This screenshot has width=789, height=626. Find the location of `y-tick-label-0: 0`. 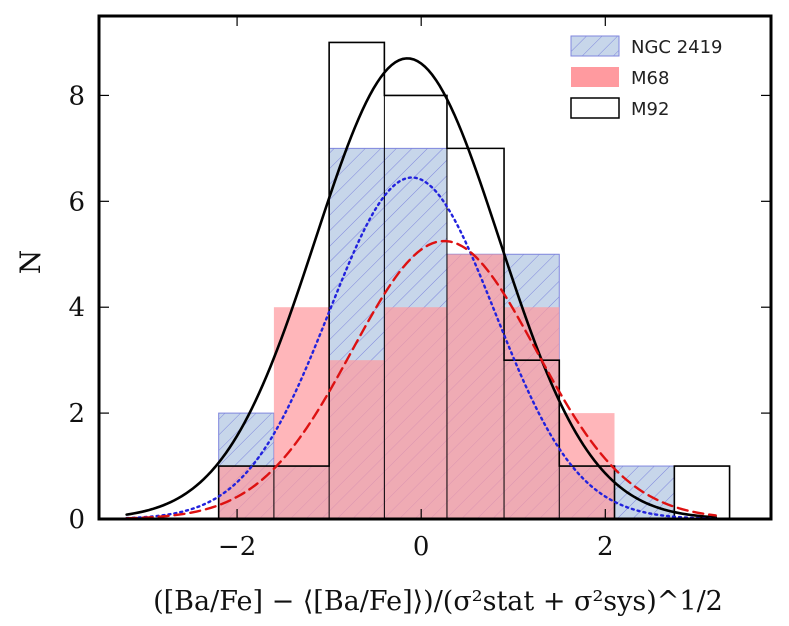

y-tick-label-0: 0 is located at coordinates (76, 520).